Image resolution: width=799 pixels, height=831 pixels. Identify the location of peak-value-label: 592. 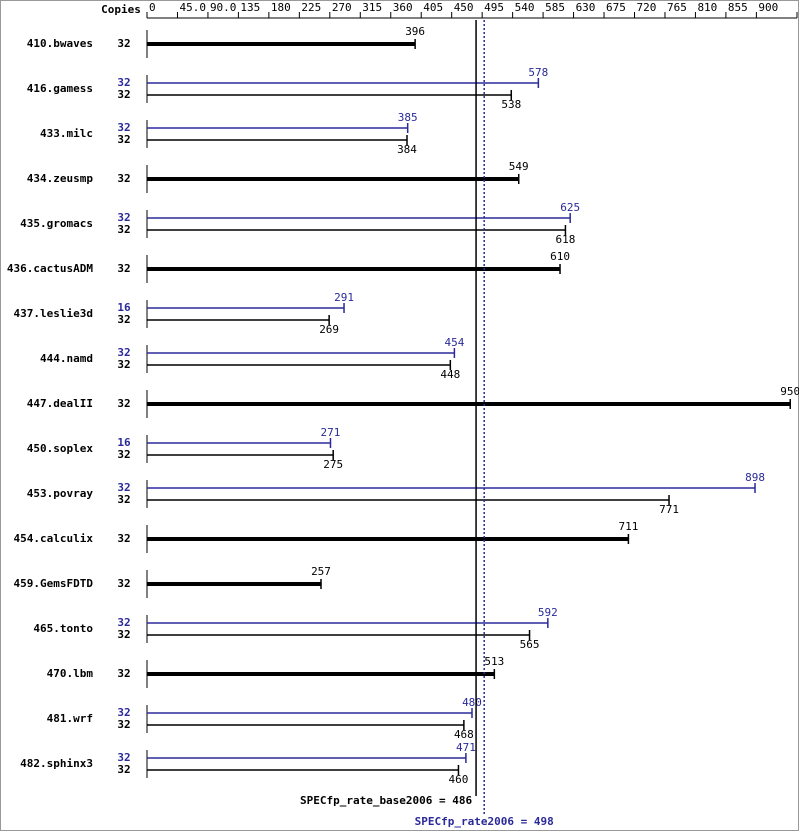
(548, 612).